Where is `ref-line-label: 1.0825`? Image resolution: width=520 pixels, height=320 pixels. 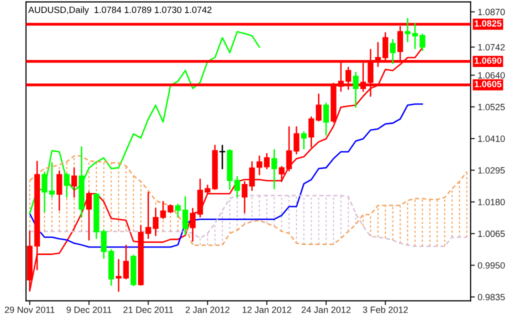 ref-line-label: 1.0825 is located at coordinates (488, 23).